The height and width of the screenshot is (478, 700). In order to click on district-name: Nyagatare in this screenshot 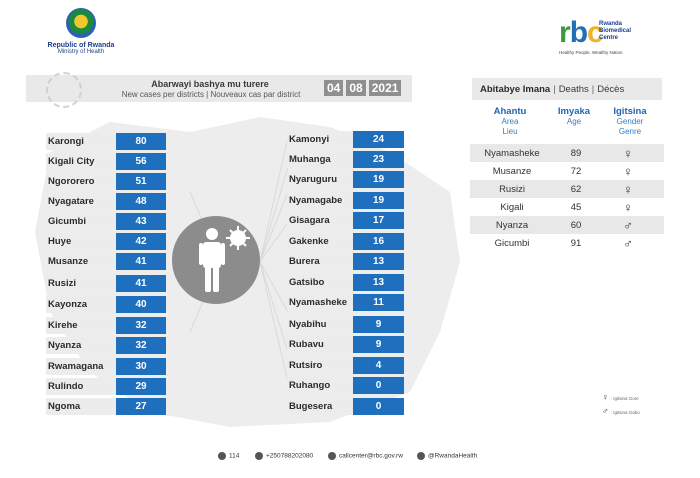, I will do `click(81, 201)`.